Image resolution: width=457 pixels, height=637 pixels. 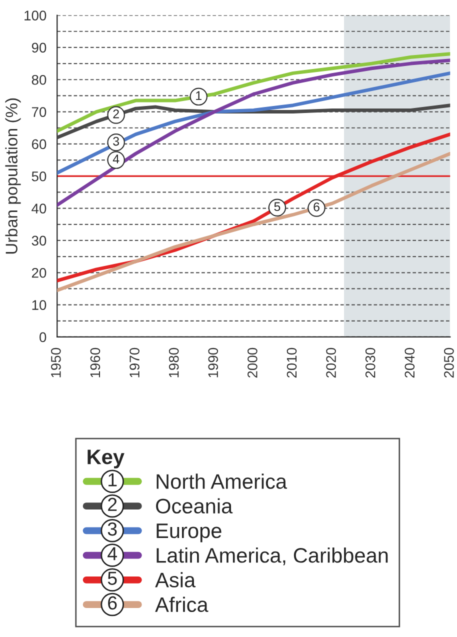 I want to click on annotation: 6, so click(x=317, y=207).